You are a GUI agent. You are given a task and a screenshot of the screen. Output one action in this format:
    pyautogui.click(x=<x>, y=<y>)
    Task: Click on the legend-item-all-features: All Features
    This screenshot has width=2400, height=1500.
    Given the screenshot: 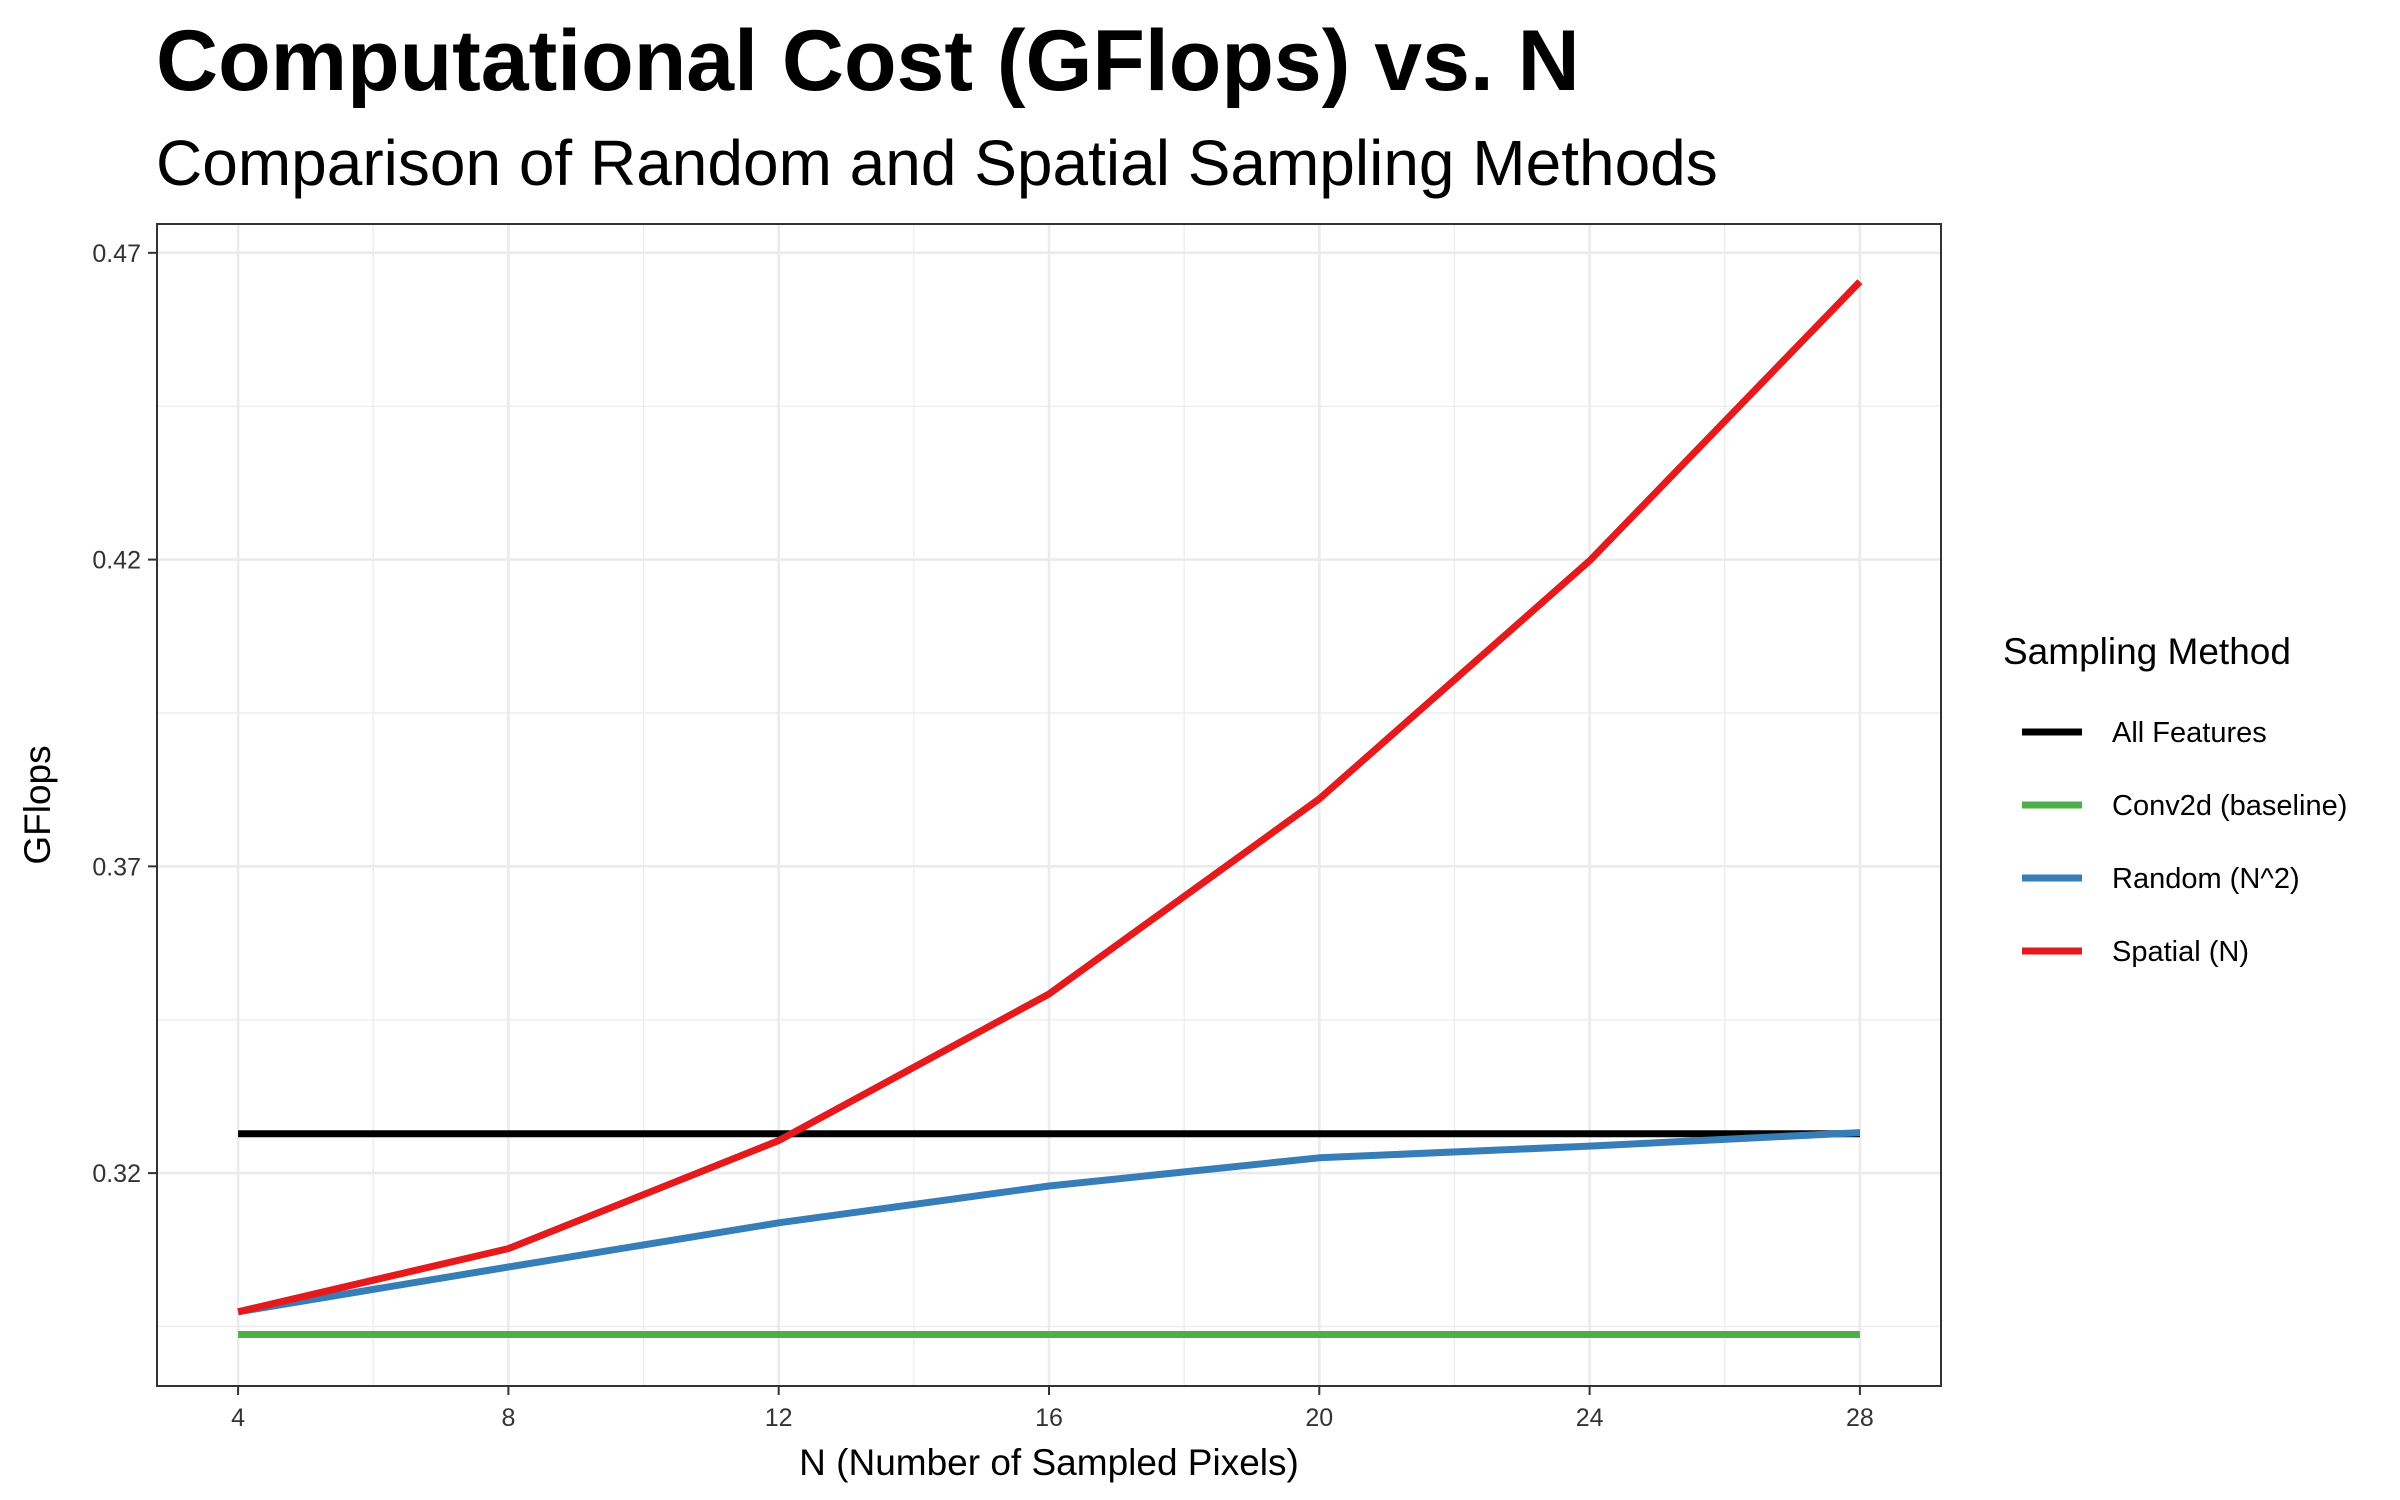 What is the action you would take?
    pyautogui.click(x=2144, y=733)
    